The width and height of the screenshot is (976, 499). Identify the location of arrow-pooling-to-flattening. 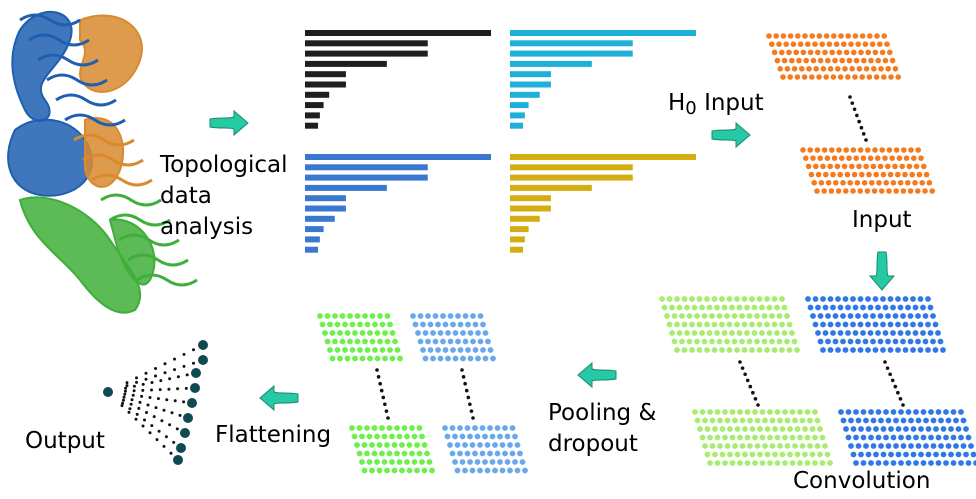
(279, 398).